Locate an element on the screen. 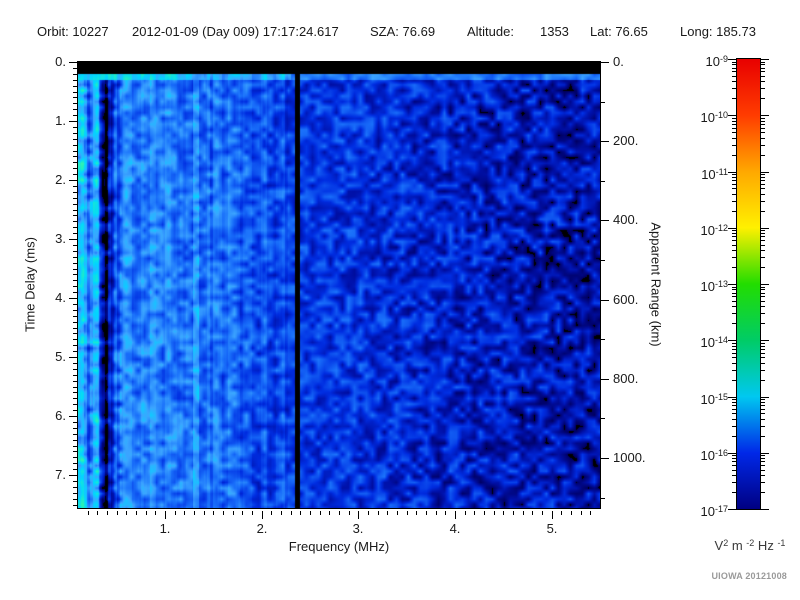 Image resolution: width=800 pixels, height=600 pixels. long-value: 185.73 is located at coordinates (736, 31).